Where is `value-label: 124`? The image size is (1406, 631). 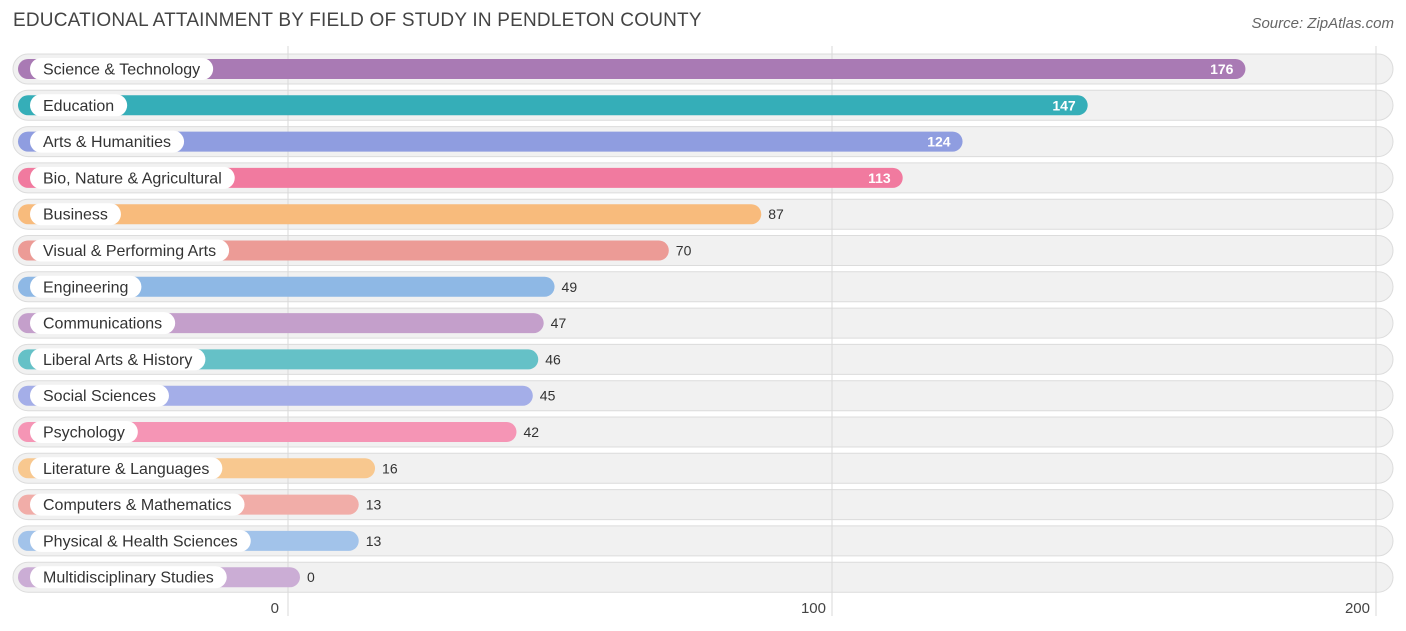 value-label: 124 is located at coordinates (939, 142).